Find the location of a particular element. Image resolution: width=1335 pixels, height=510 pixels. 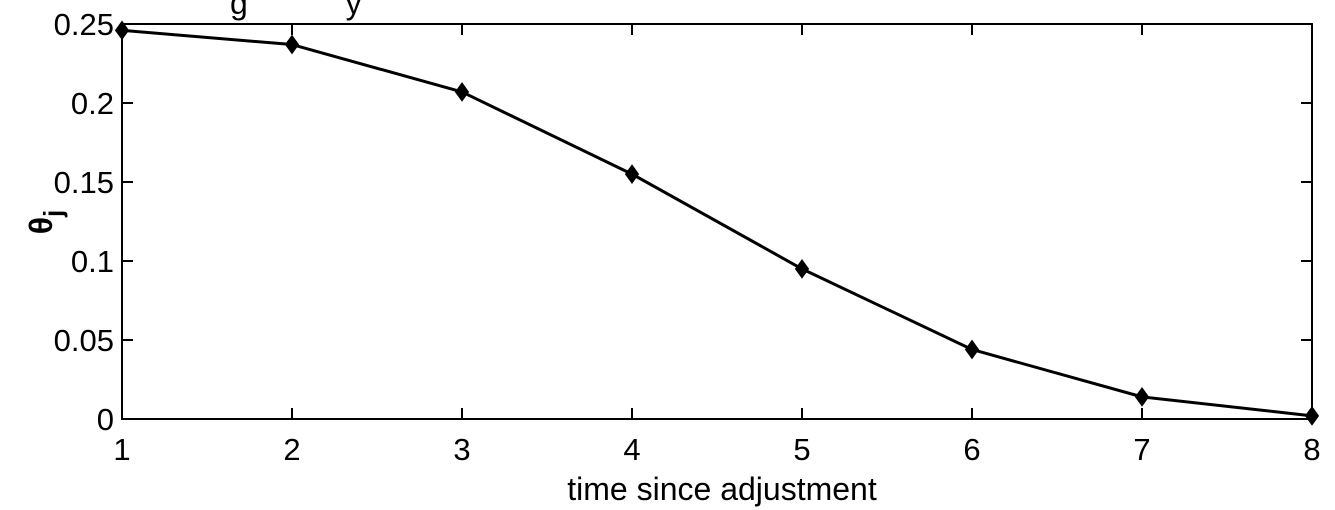

x-tick-label: 1 is located at coordinates (121, 449).